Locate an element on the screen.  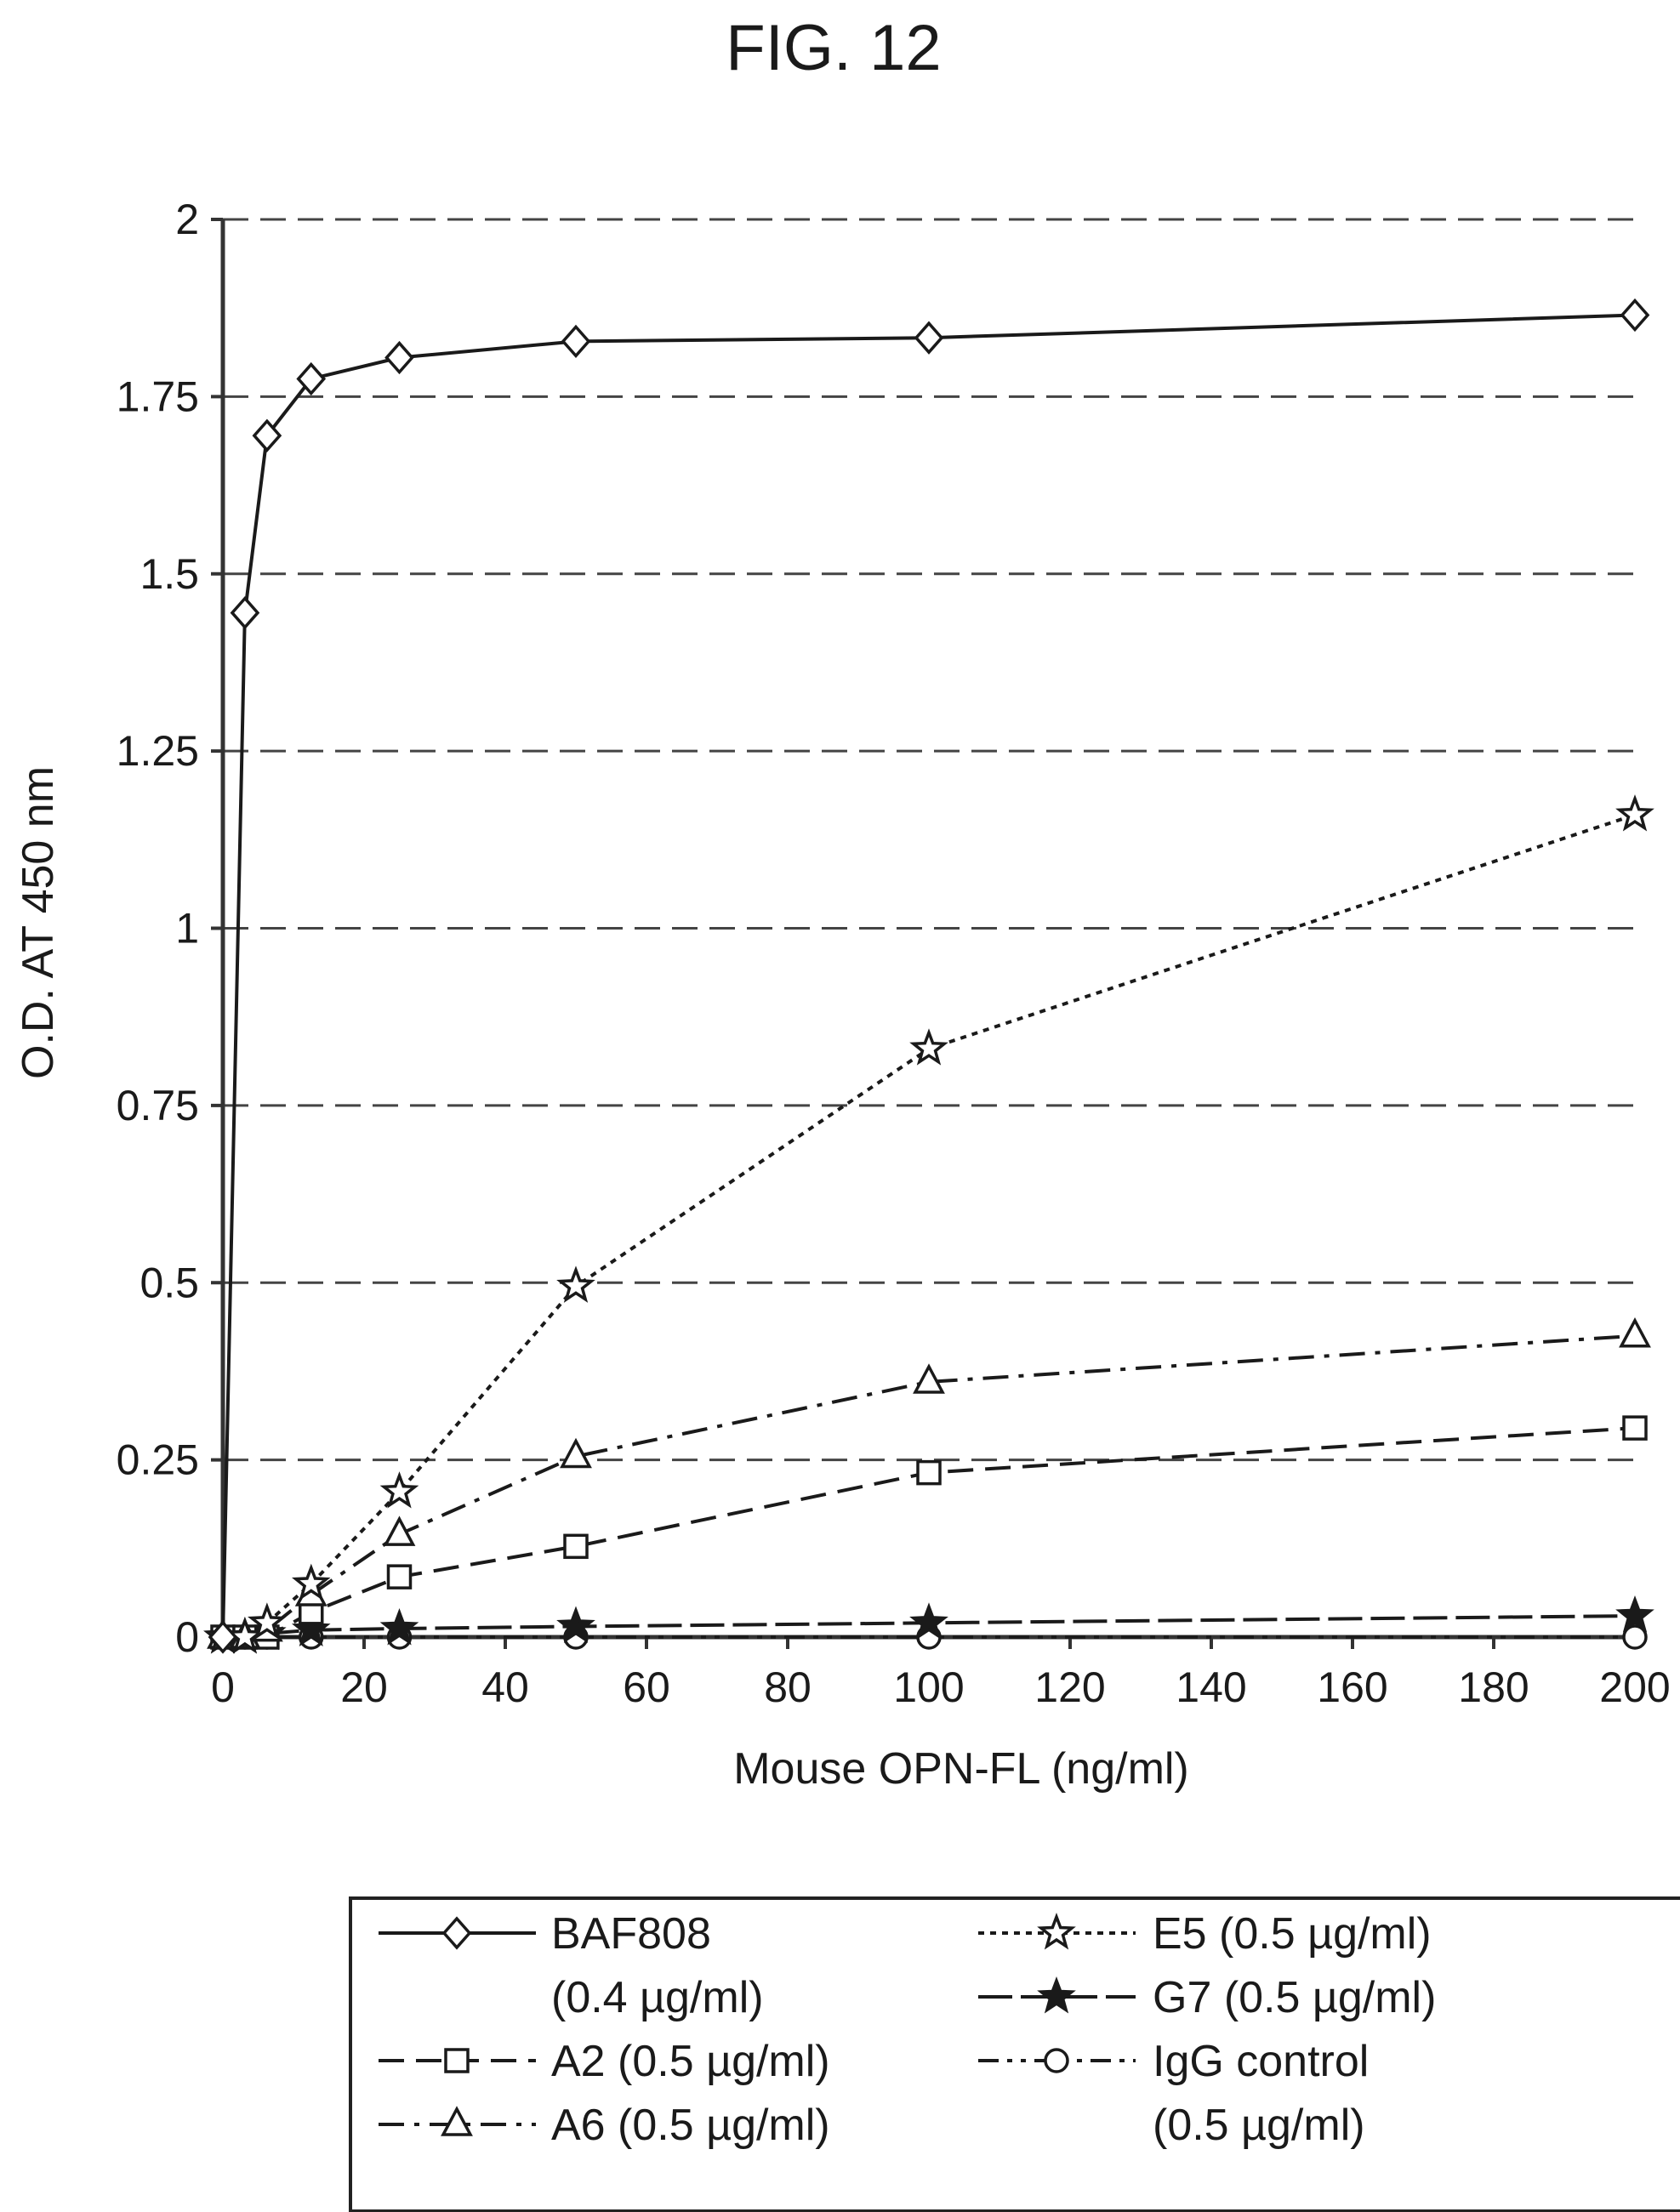
x-tick-label: 0 is located at coordinates (223, 1687).